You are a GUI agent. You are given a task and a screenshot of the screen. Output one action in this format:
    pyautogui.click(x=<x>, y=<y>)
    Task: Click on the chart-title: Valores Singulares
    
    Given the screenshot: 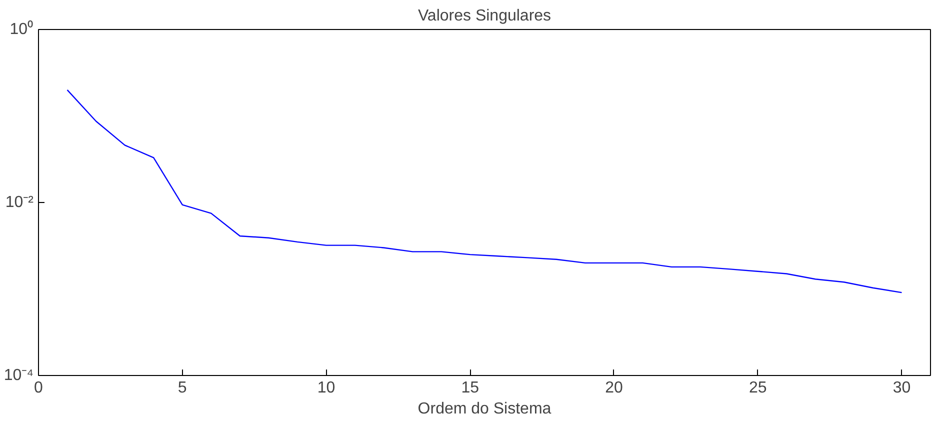 What is the action you would take?
    pyautogui.click(x=485, y=16)
    